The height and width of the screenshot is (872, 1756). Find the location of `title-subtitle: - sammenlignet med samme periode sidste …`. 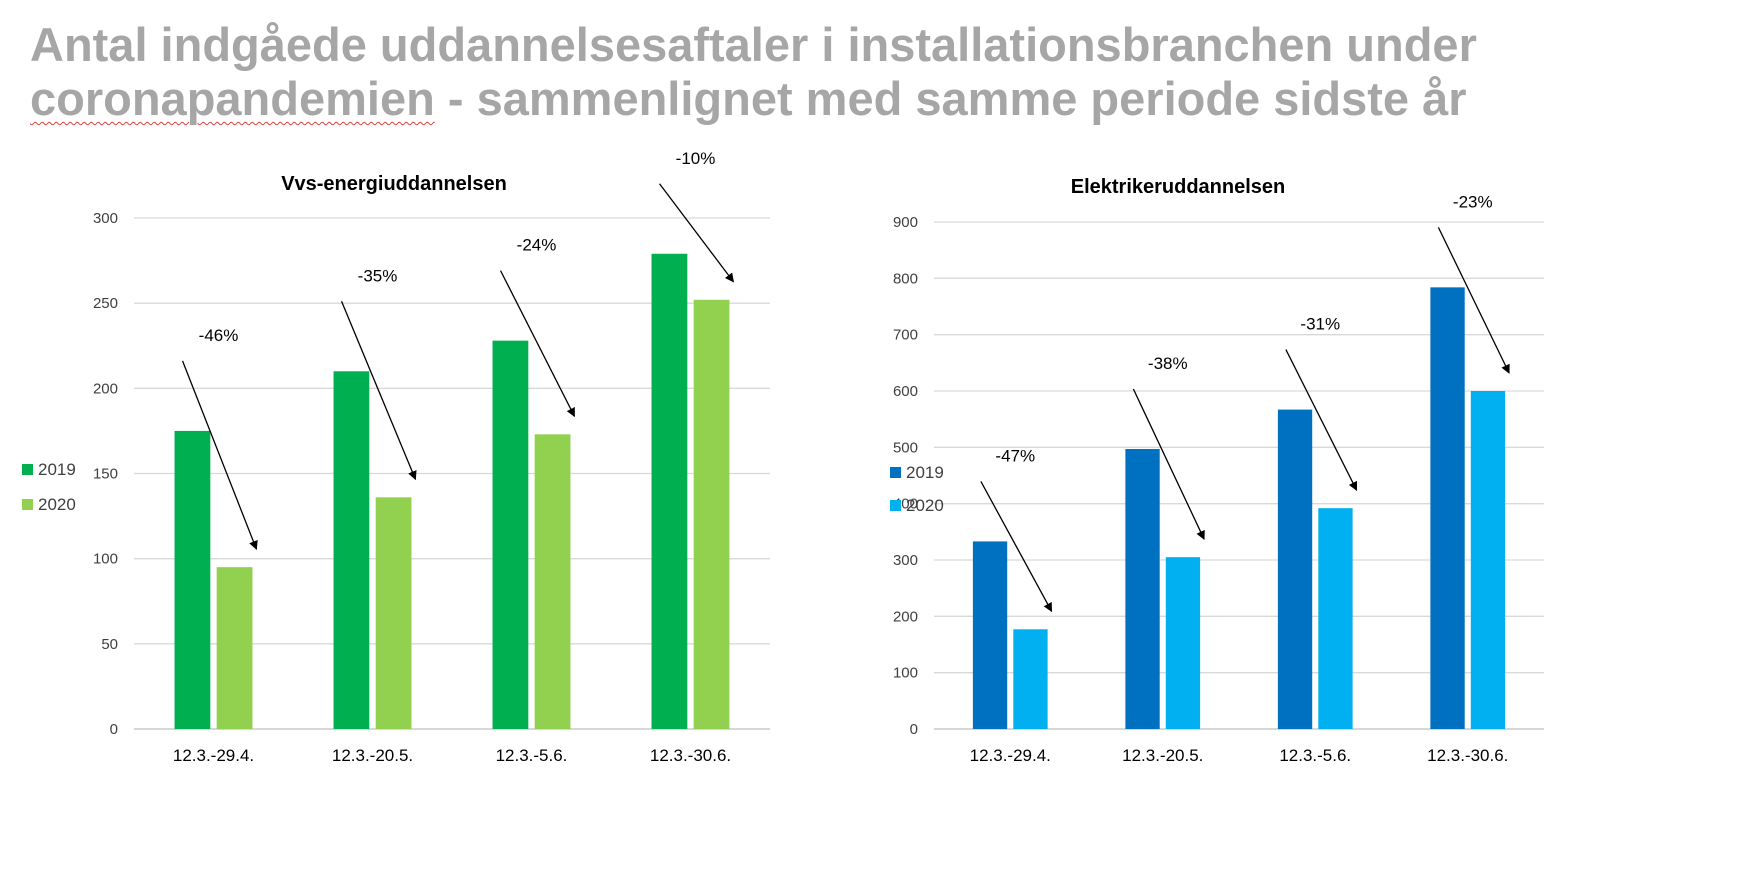

title-subtitle: - sammenlignet med samme periode sidste … is located at coordinates (950, 98).